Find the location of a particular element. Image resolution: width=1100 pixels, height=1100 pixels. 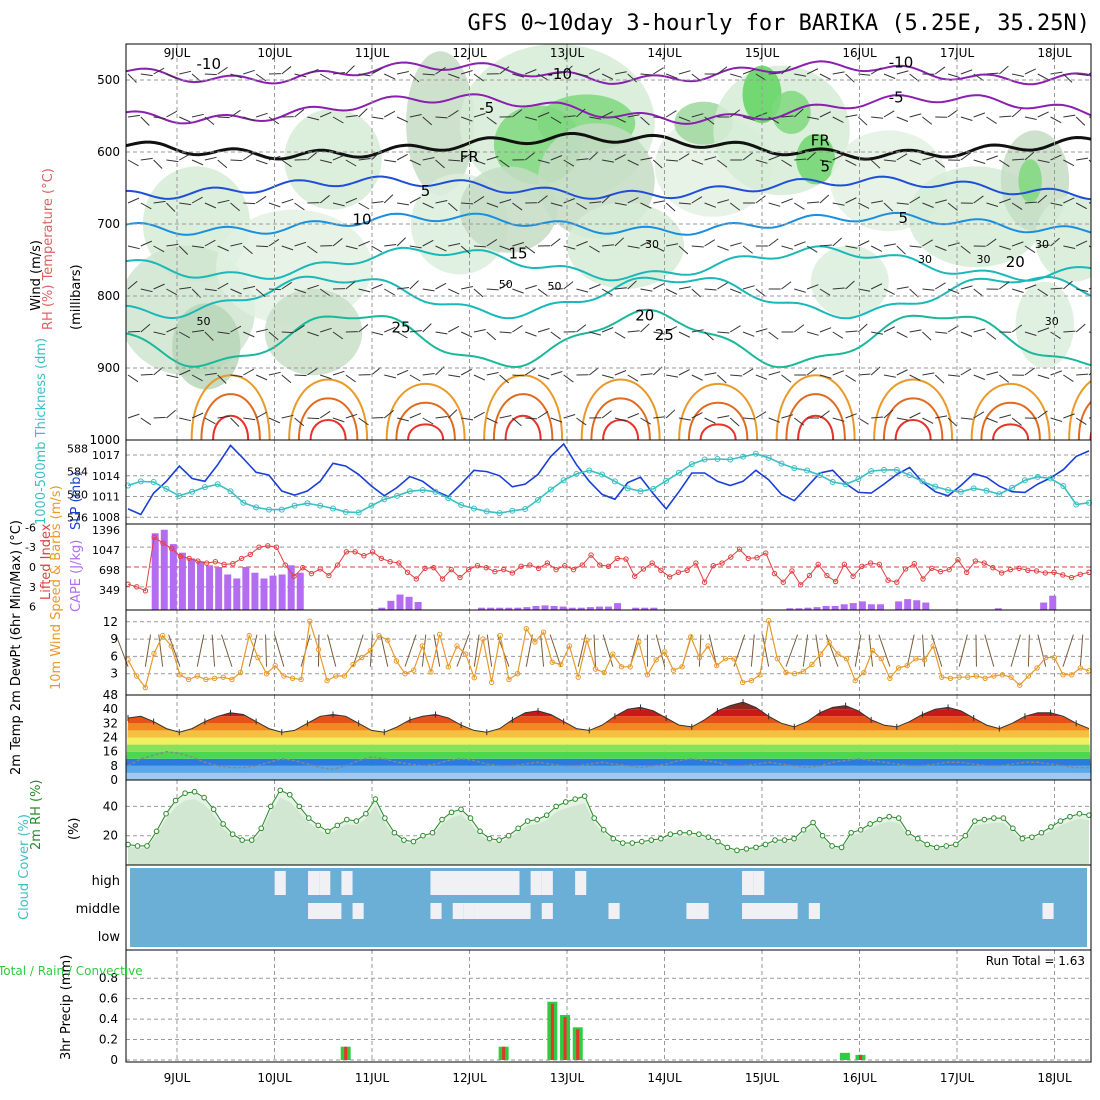

contour-label: 25 is located at coordinates (664, 335).